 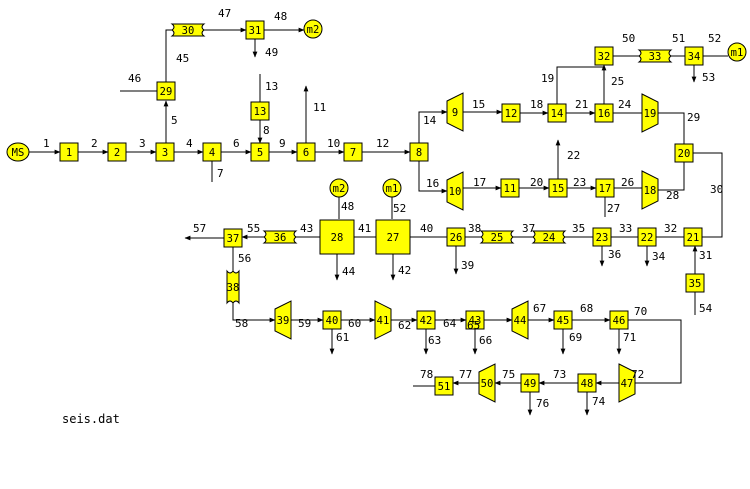 What do you see at coordinates (280, 16) in the screenshot?
I see `stream-label: 48` at bounding box center [280, 16].